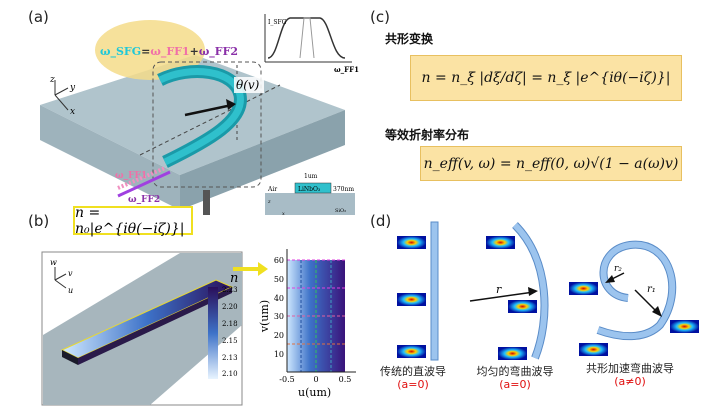 Image resolution: width=726 pixels, height=408 pixels. I want to click on sfg-emission-cone, so click(150, 50).